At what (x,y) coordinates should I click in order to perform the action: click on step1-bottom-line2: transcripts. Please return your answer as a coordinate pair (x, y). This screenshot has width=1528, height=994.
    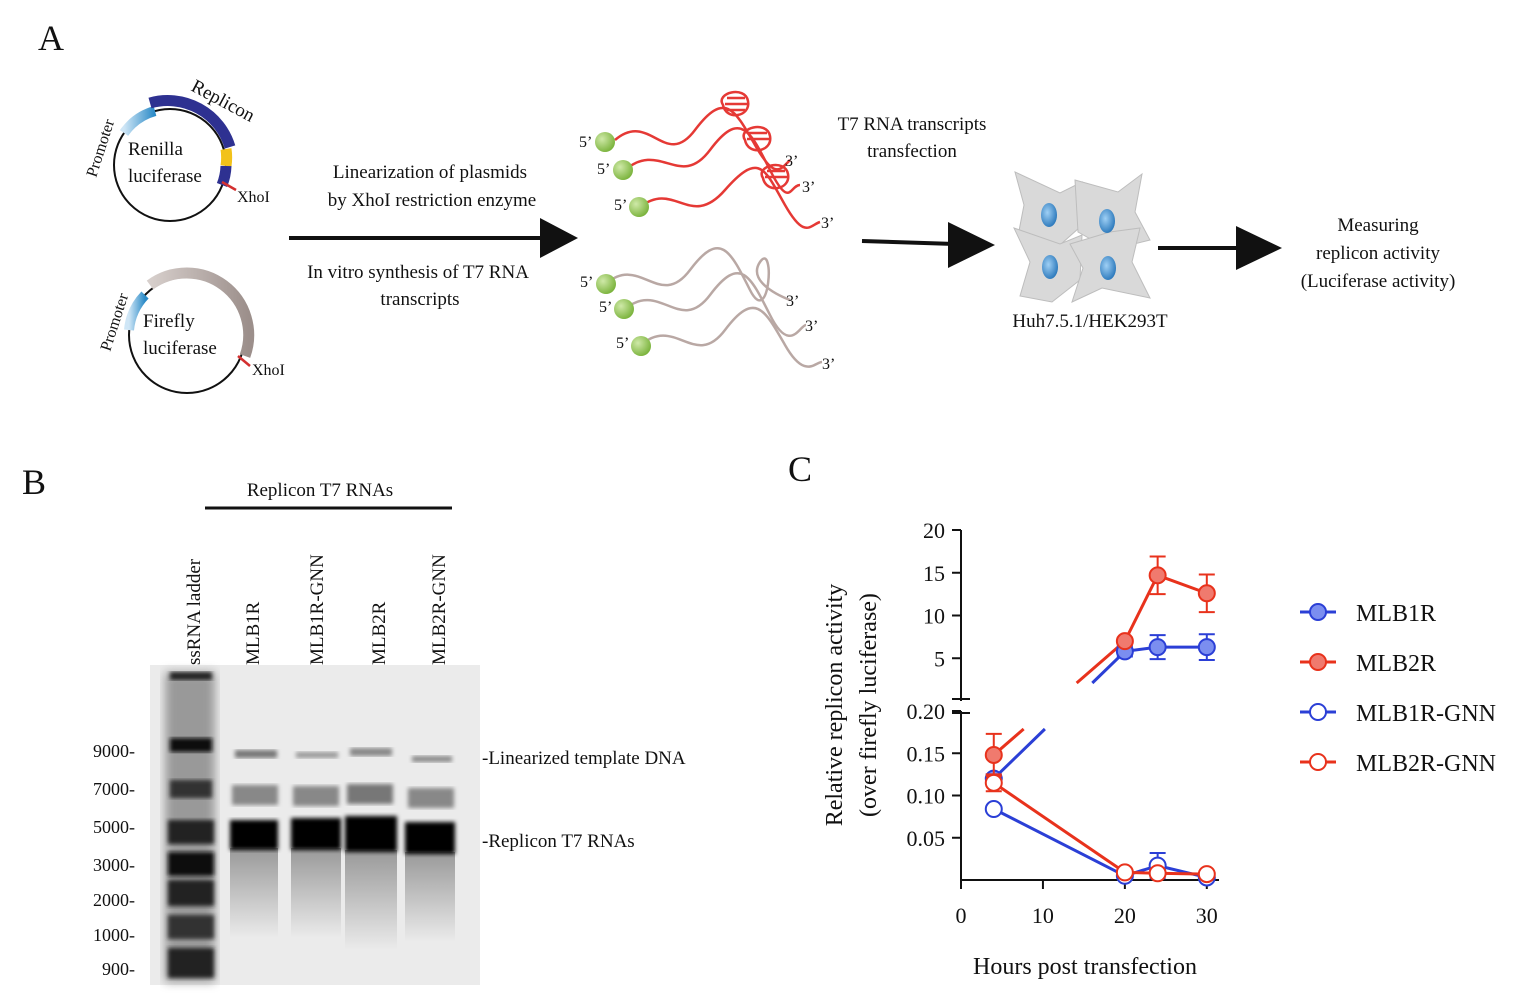
    Looking at the image, I should click on (419, 299).